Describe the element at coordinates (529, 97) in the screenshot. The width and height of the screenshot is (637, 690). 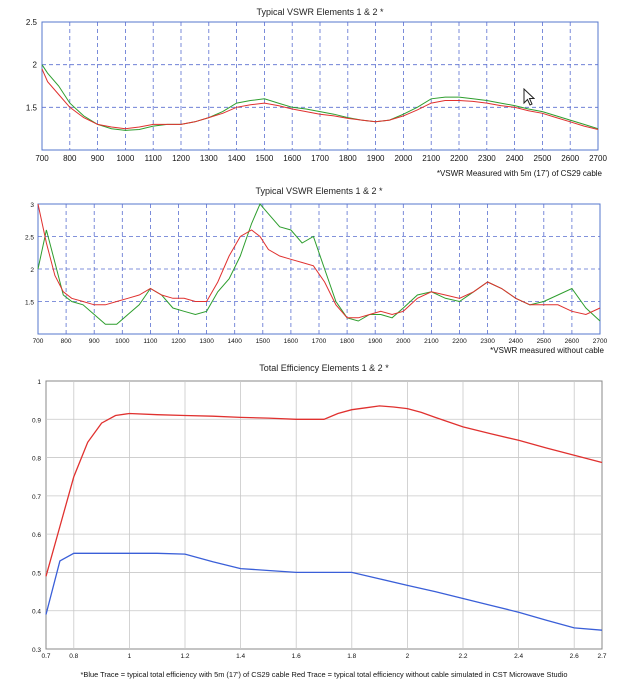
I see `mouse-cursor-icon` at that location.